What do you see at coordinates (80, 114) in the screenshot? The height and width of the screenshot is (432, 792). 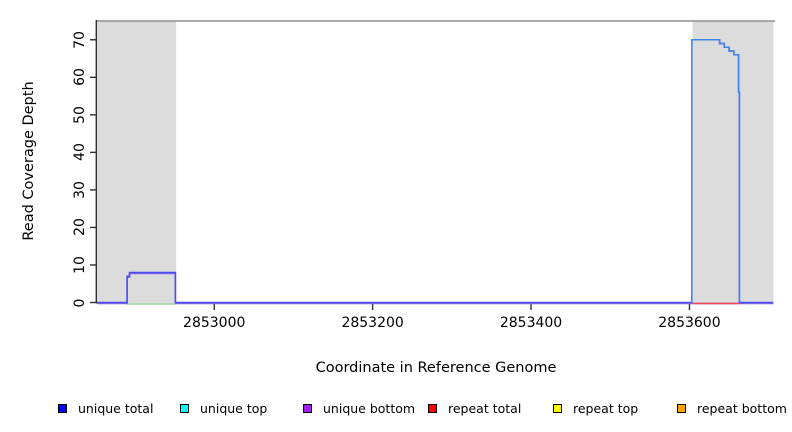 I see `y-tick-label: 50` at bounding box center [80, 114].